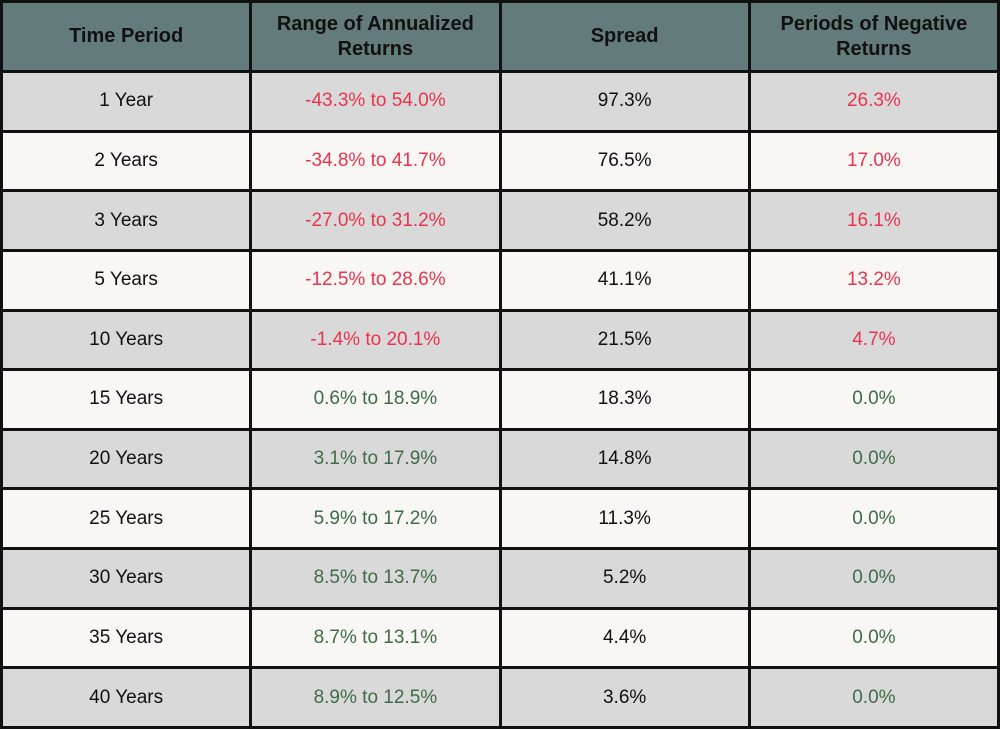 This screenshot has width=1000, height=729. What do you see at coordinates (126, 101) in the screenshot?
I see `table-cell: 1 Year` at bounding box center [126, 101].